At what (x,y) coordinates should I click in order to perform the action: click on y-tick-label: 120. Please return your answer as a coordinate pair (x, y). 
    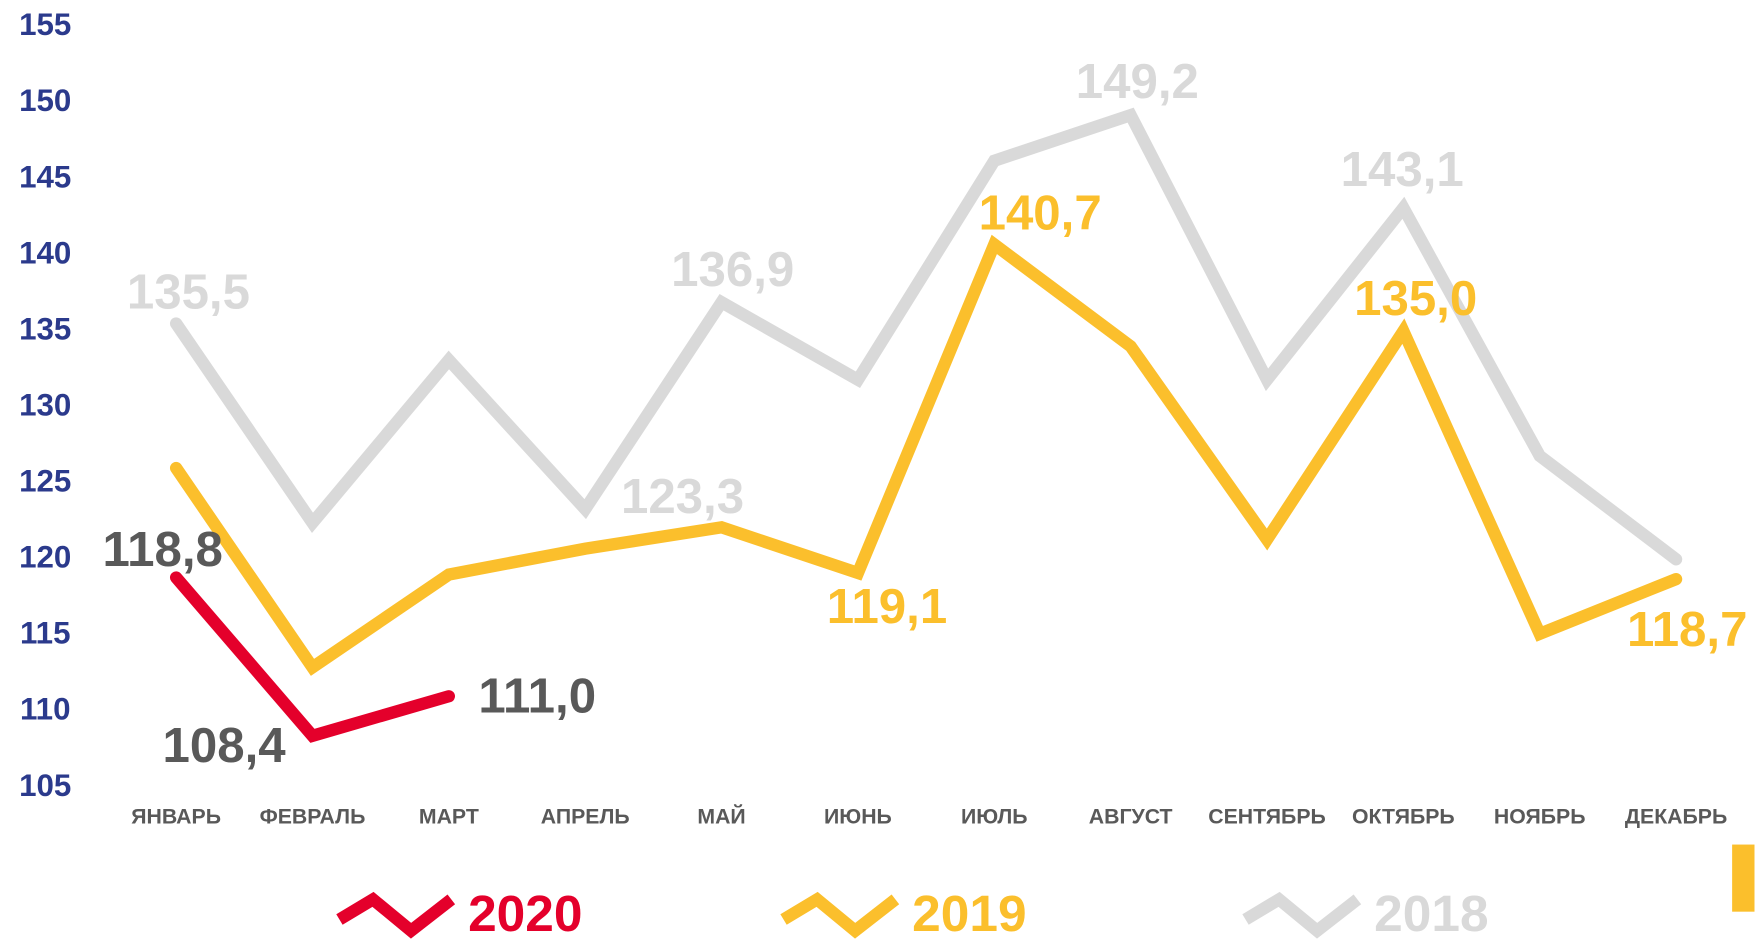
    Looking at the image, I should click on (45, 557).